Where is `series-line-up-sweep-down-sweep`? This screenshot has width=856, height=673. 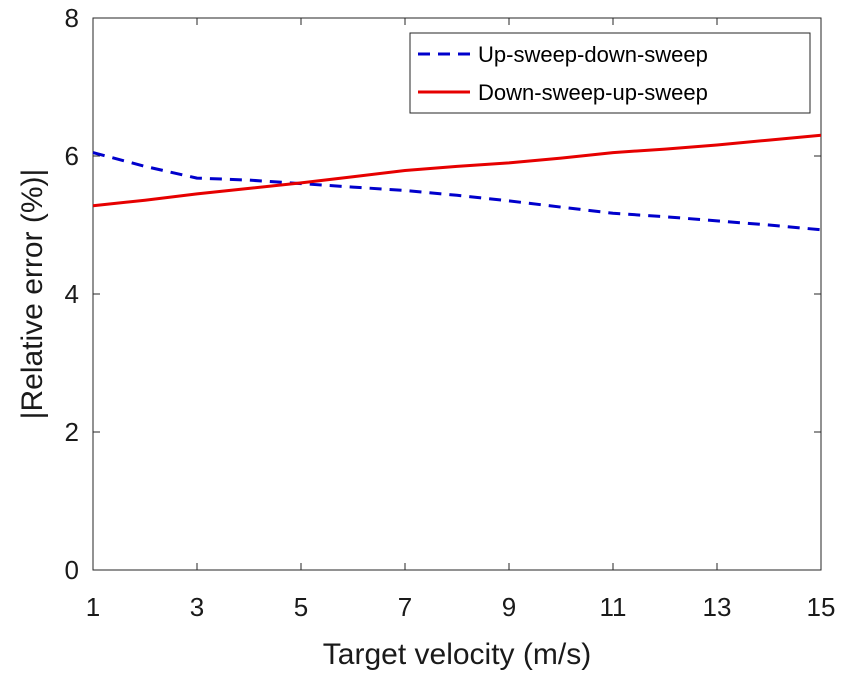 series-line-up-sweep-down-sweep is located at coordinates (457, 191).